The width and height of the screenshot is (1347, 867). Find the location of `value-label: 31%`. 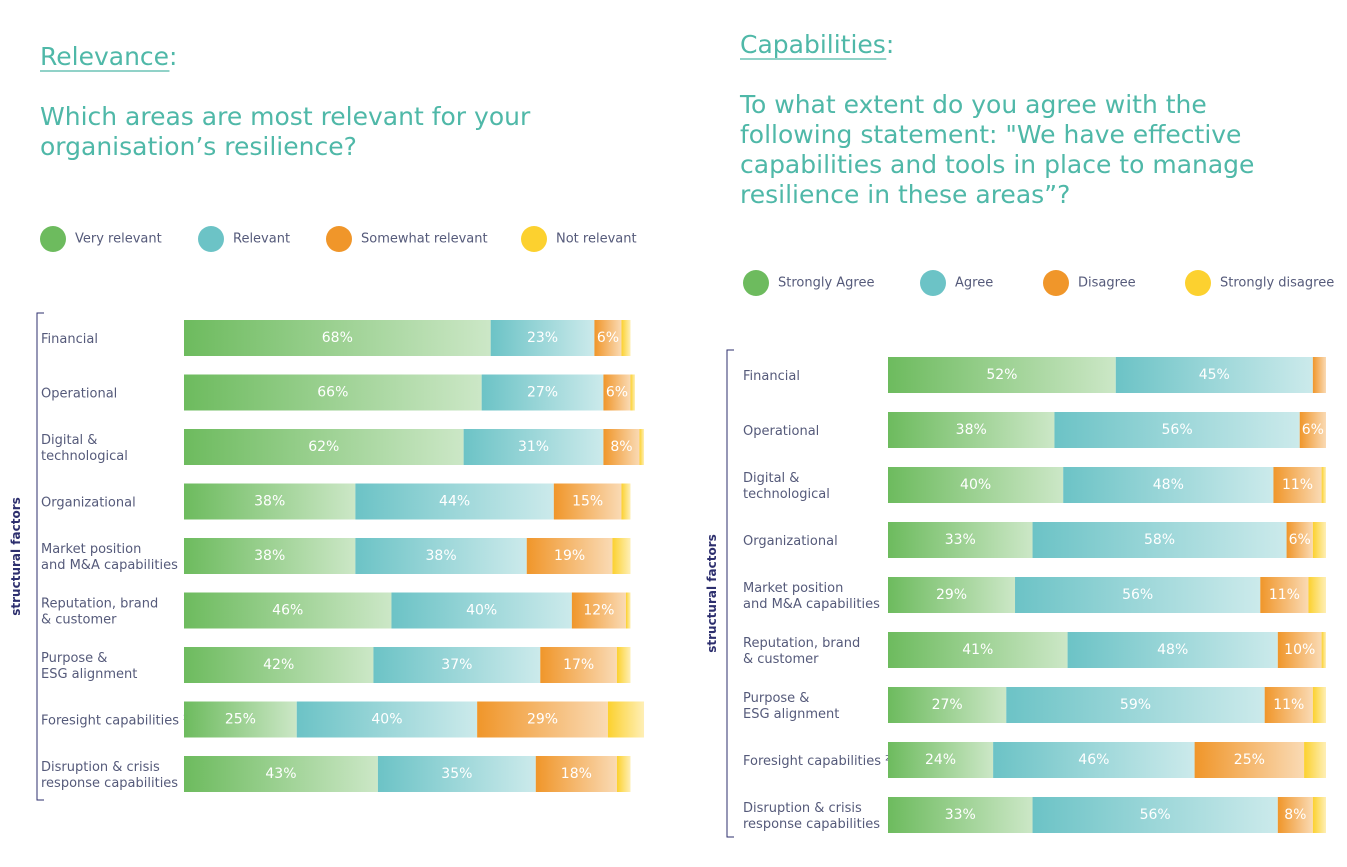

value-label: 31% is located at coordinates (533, 447).